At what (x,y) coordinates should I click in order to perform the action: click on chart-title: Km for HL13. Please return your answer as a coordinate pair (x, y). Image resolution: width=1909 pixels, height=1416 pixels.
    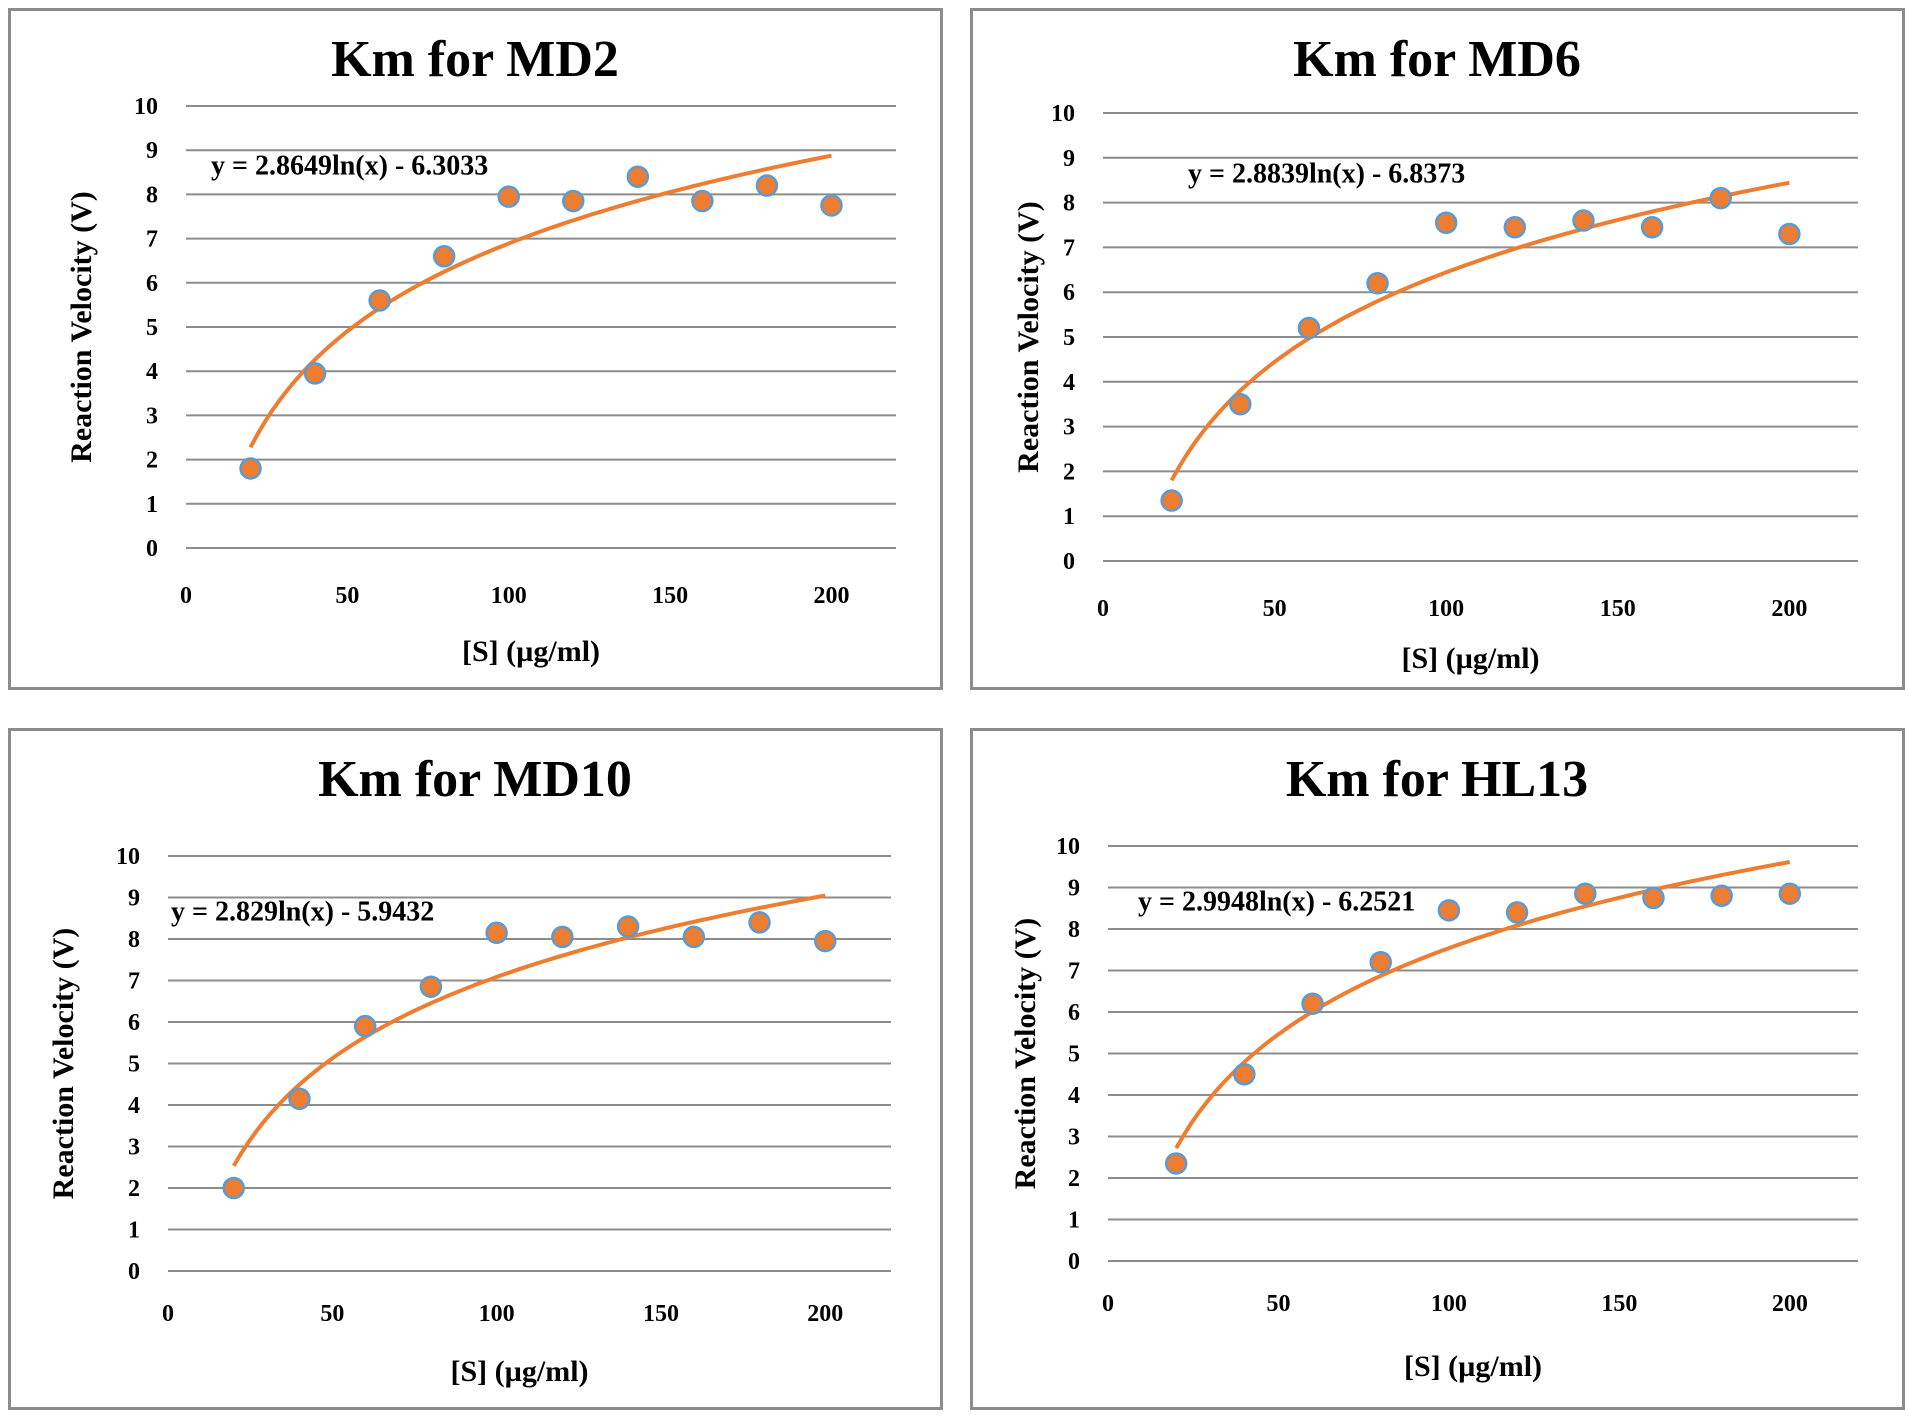
    Looking at the image, I should click on (1437, 779).